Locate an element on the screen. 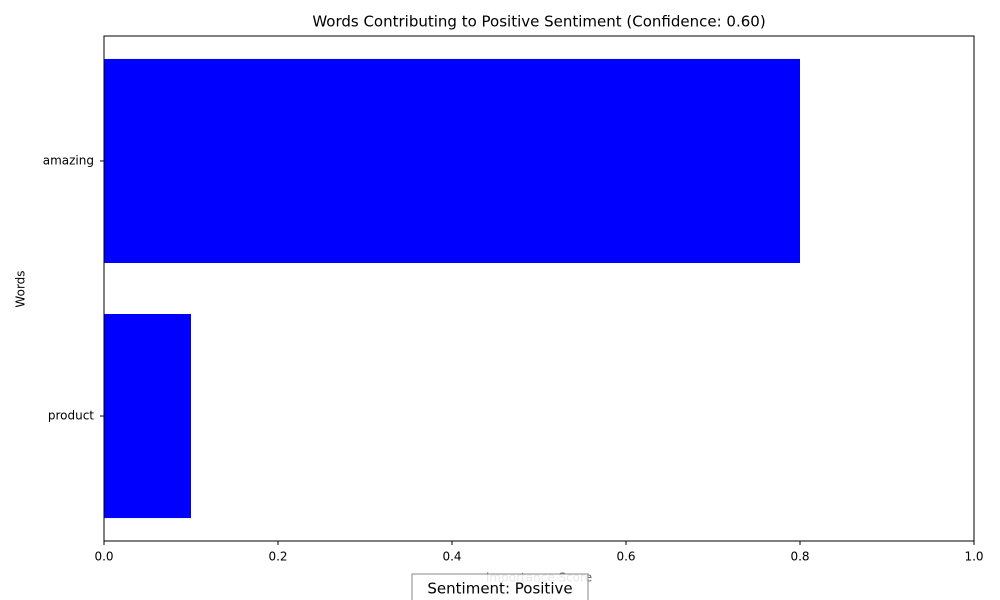 The width and height of the screenshot is (1000, 600). annotation: Sentiment: Positive is located at coordinates (499, 589).